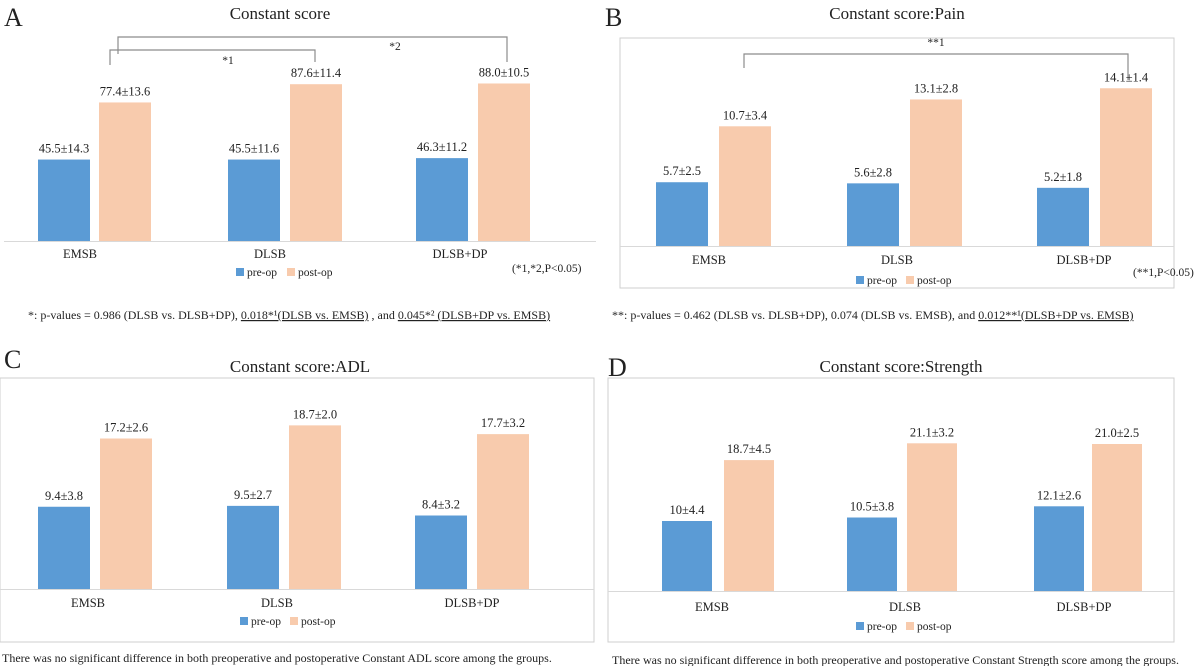  I want to click on panel-b-title: Constant score:Pain, so click(897, 13).